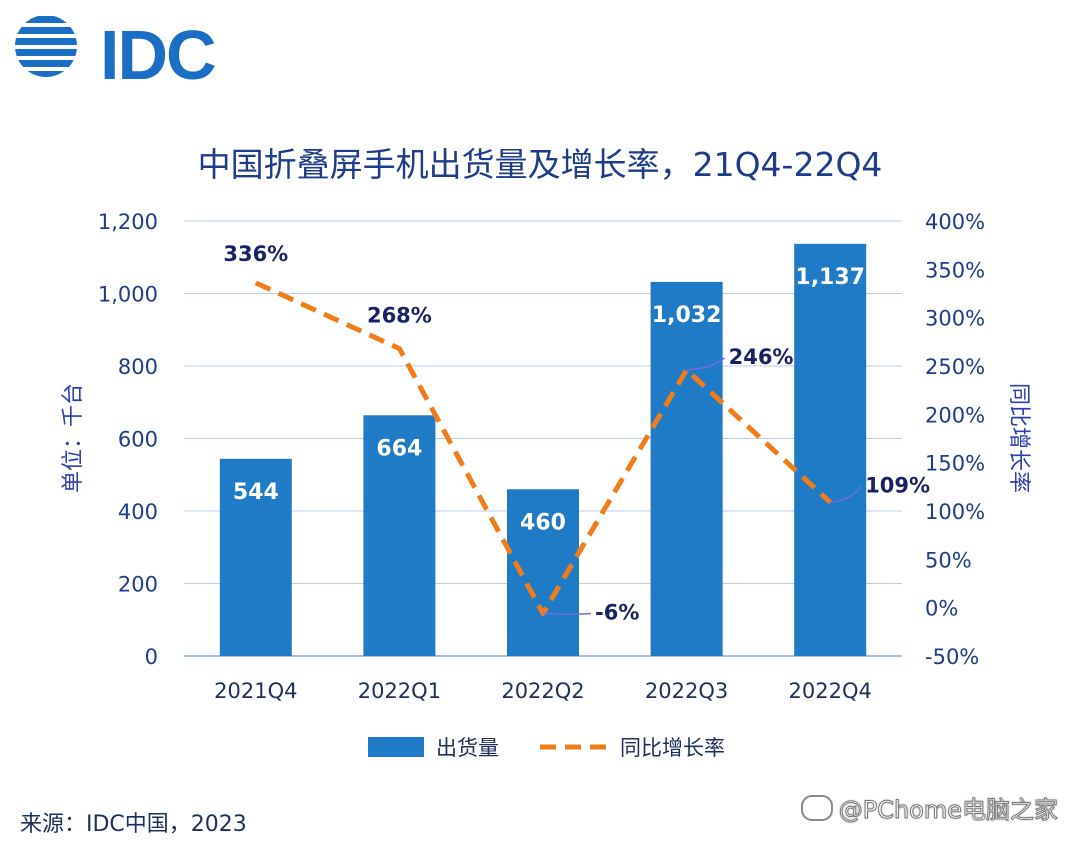  What do you see at coordinates (542, 691) in the screenshot?
I see `x-tick-label: 2022Q2` at bounding box center [542, 691].